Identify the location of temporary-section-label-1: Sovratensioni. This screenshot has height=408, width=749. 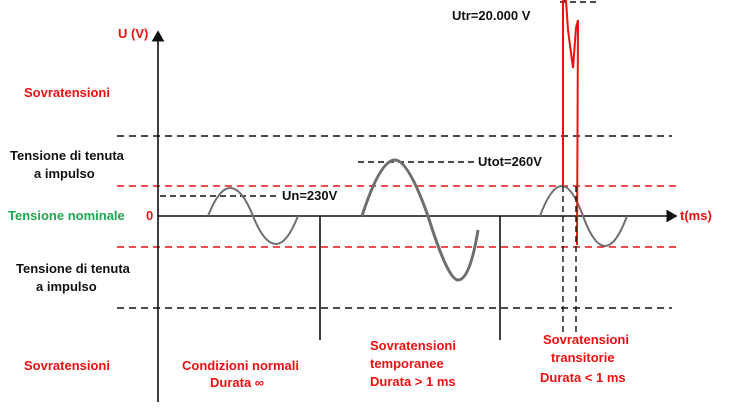
(413, 345).